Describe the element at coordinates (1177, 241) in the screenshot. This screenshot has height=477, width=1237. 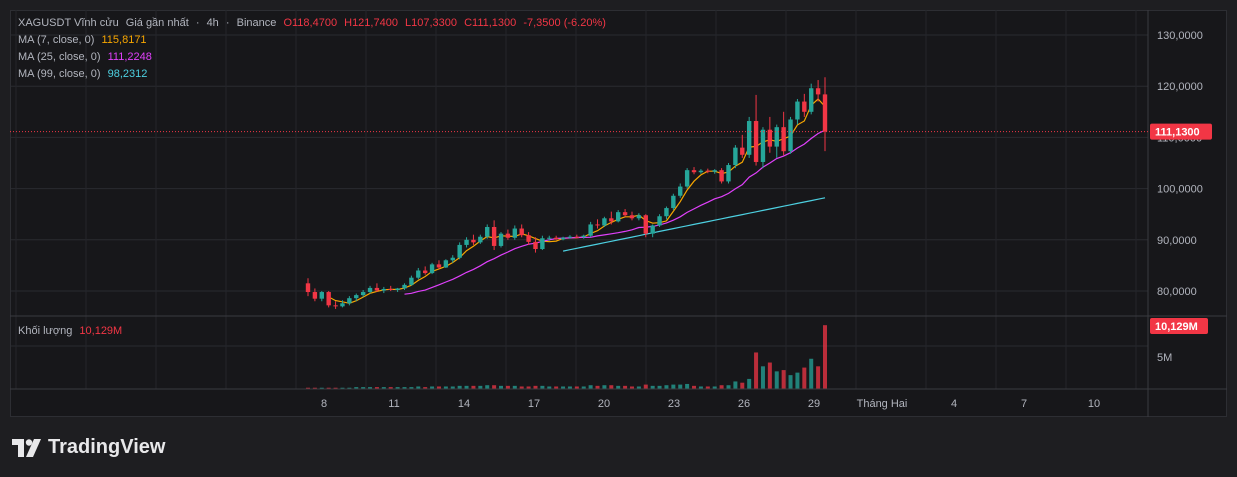
I see `price-tick-label: 90,0000` at that location.